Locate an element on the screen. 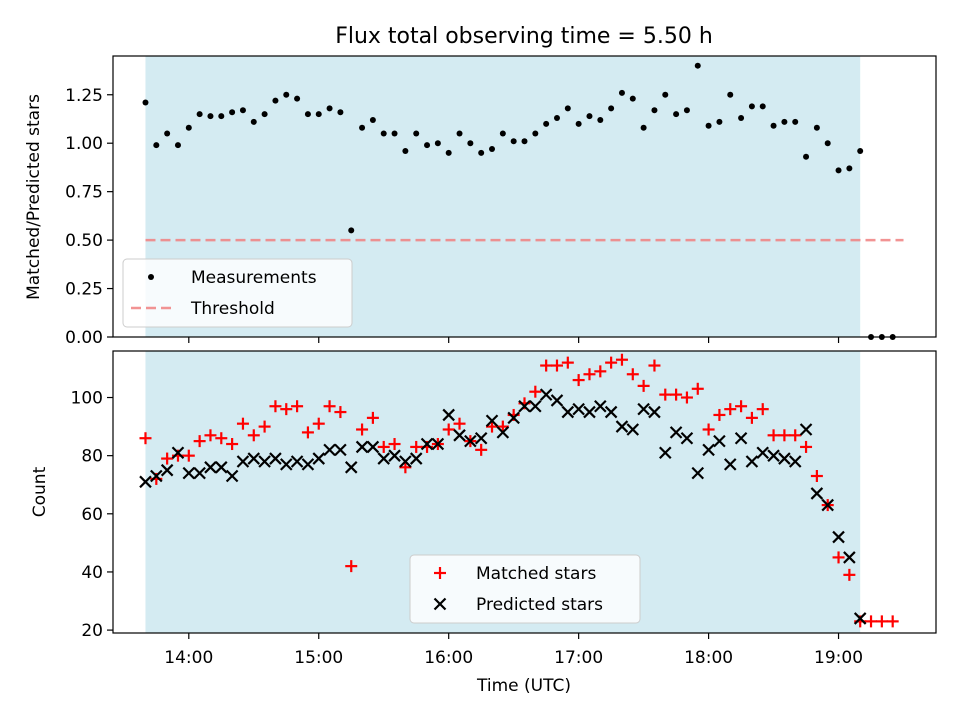 The image size is (960, 720). bottom-y-tick-label: 60 is located at coordinates (92, 515).